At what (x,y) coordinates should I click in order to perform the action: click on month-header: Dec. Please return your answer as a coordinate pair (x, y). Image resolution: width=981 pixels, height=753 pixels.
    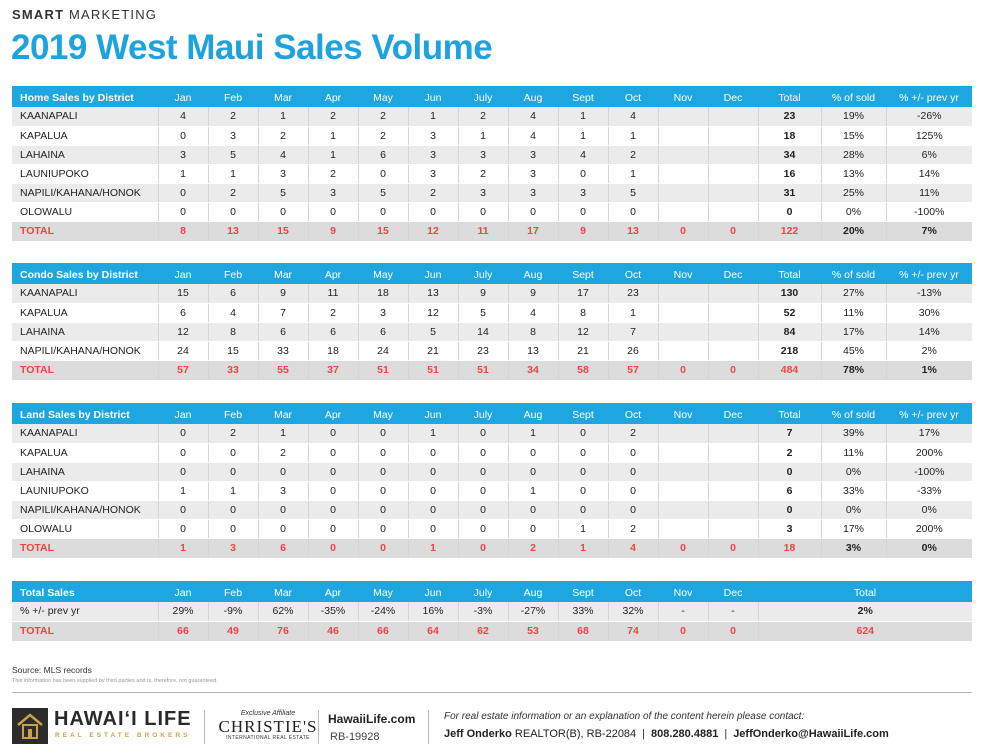
    Looking at the image, I should click on (733, 413).